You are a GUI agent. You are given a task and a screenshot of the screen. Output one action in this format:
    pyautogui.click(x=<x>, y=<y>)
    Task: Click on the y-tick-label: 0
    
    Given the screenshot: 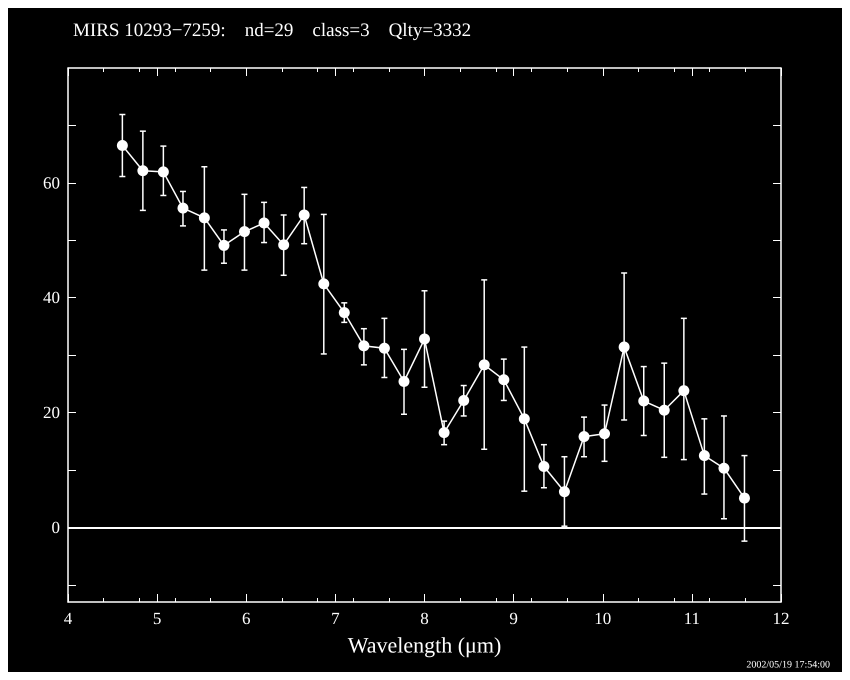 What is the action you would take?
    pyautogui.click(x=56, y=527)
    